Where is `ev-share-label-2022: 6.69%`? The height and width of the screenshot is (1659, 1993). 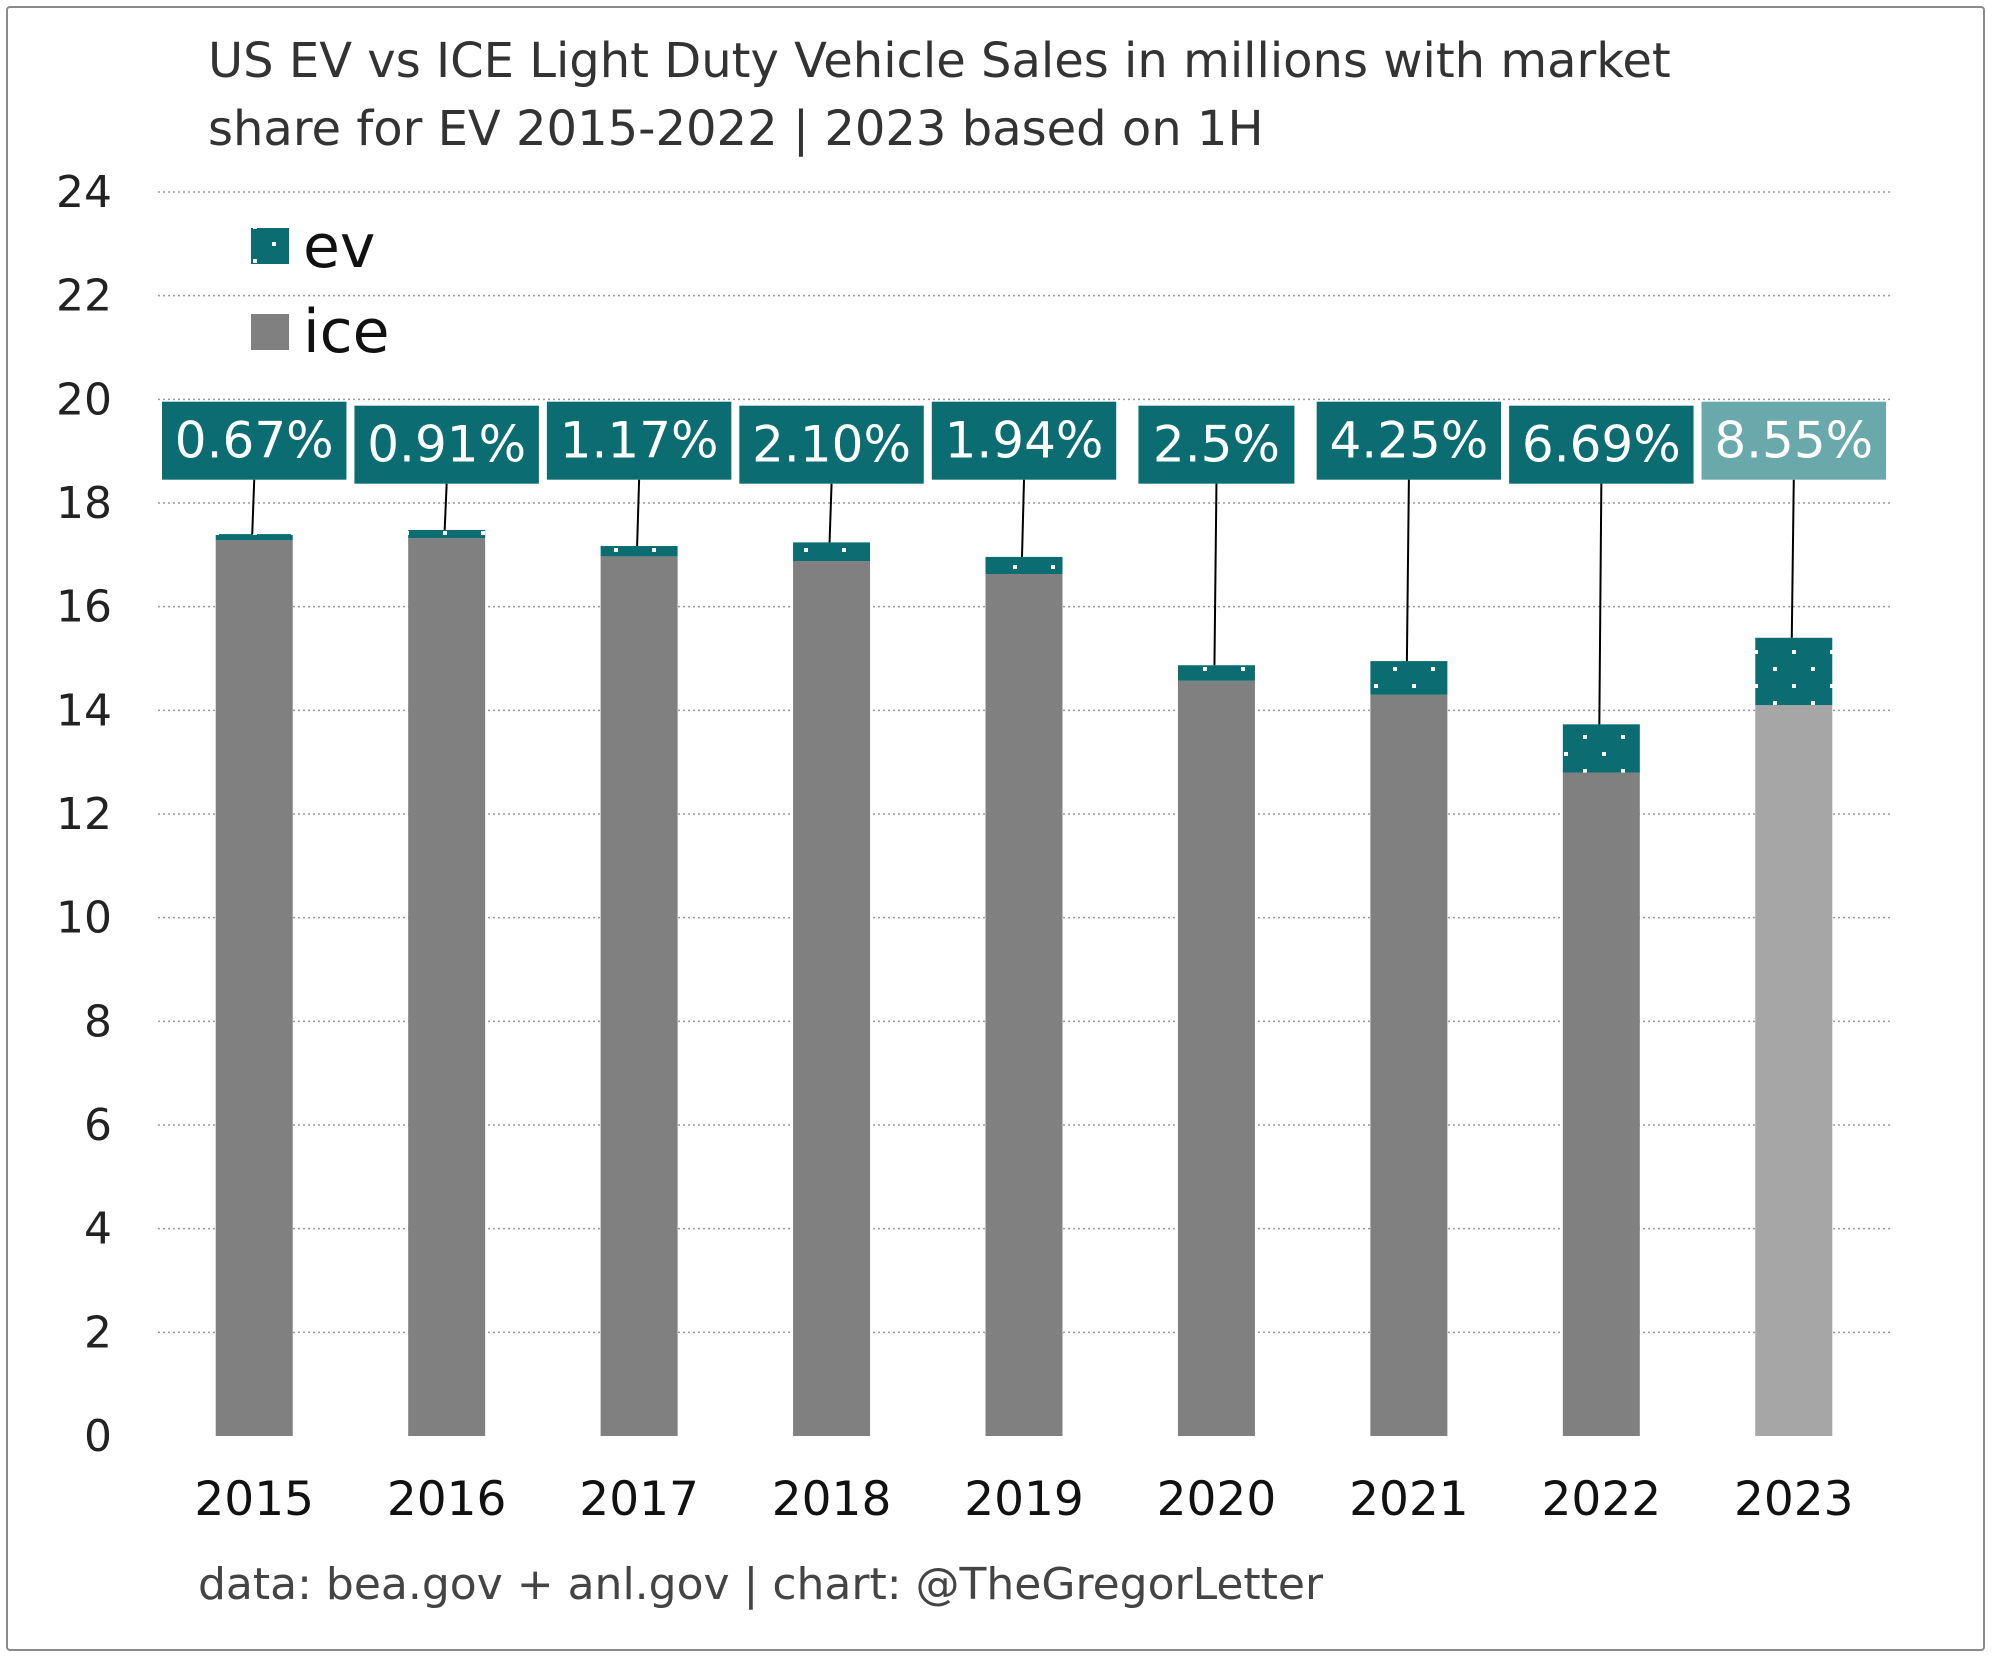 ev-share-label-2022: 6.69% is located at coordinates (1601, 445).